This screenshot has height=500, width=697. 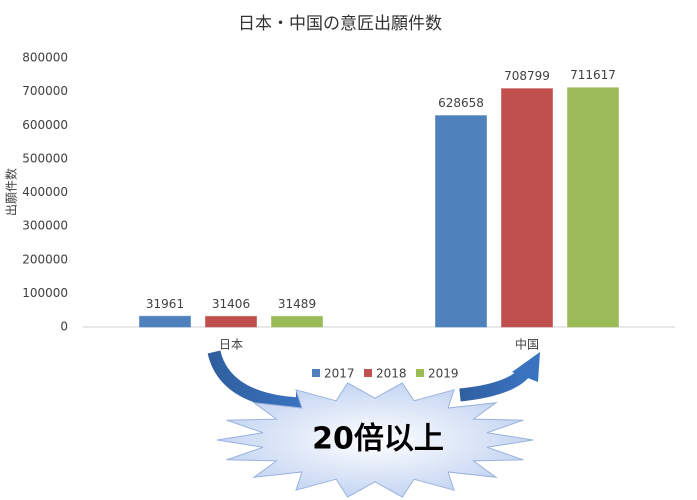 I want to click on chart-title: 日本・中国の意匠出願件数, so click(x=340, y=24).